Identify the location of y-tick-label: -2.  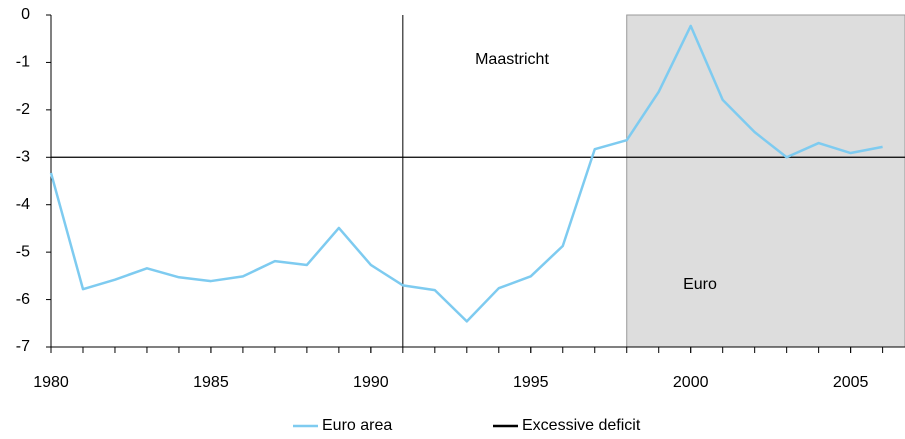
(23, 109).